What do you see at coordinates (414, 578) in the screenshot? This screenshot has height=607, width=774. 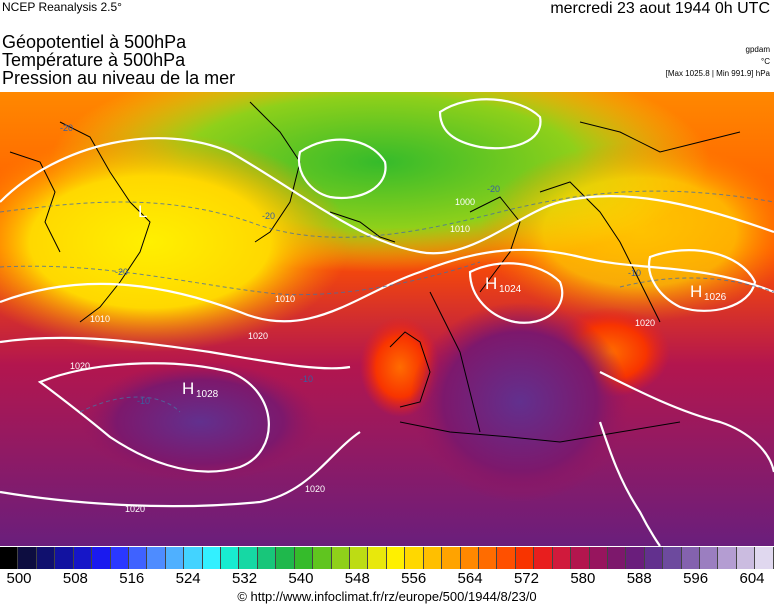 I see `color-scale-tick-label: 556` at bounding box center [414, 578].